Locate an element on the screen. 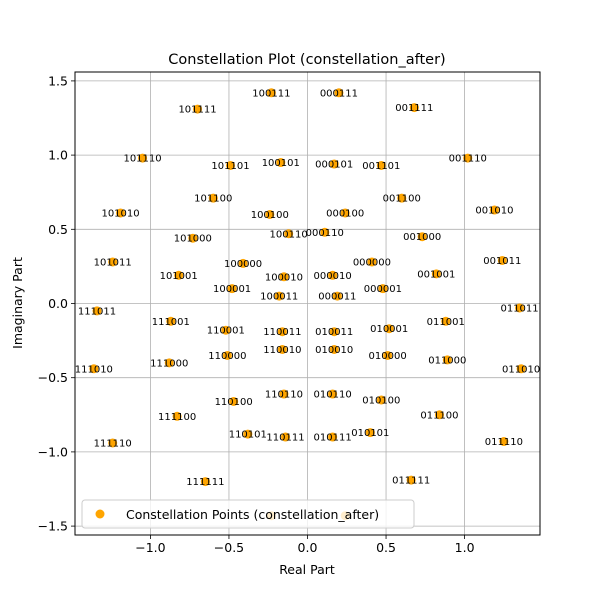 The image size is (600, 600). point-label: 100000 is located at coordinates (243, 264).